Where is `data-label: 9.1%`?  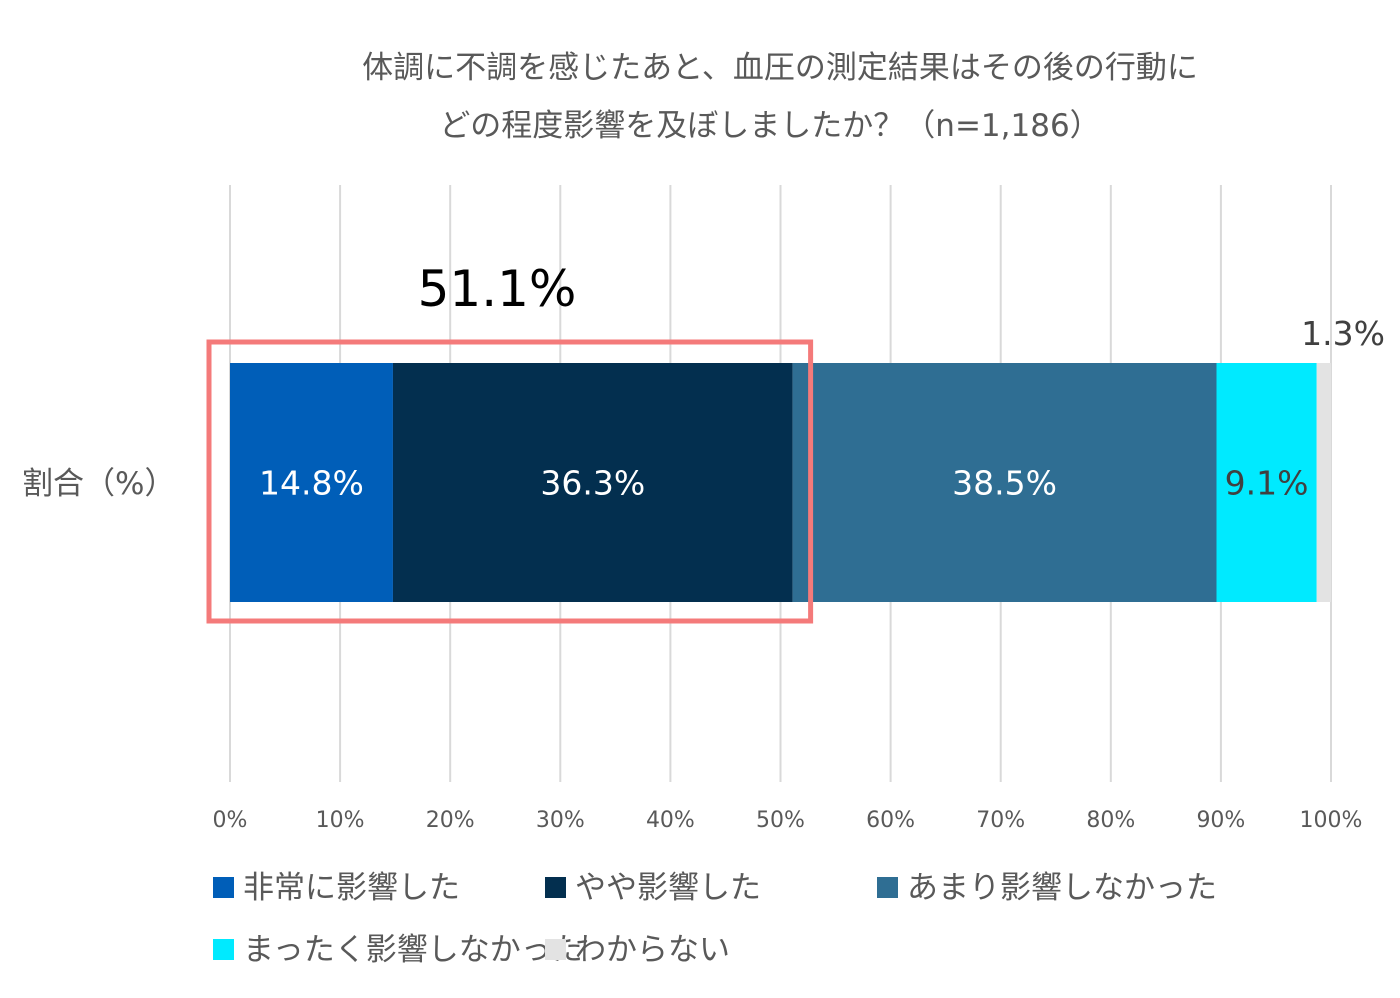 data-label: 9.1% is located at coordinates (1267, 483).